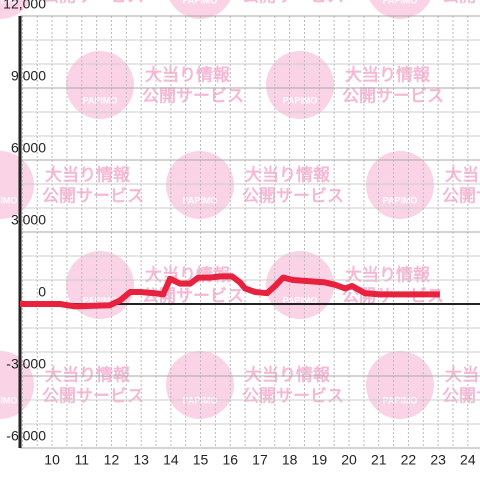  Describe the element at coordinates (112, 460) in the screenshot. I see `x-tick-label: 12` at that location.